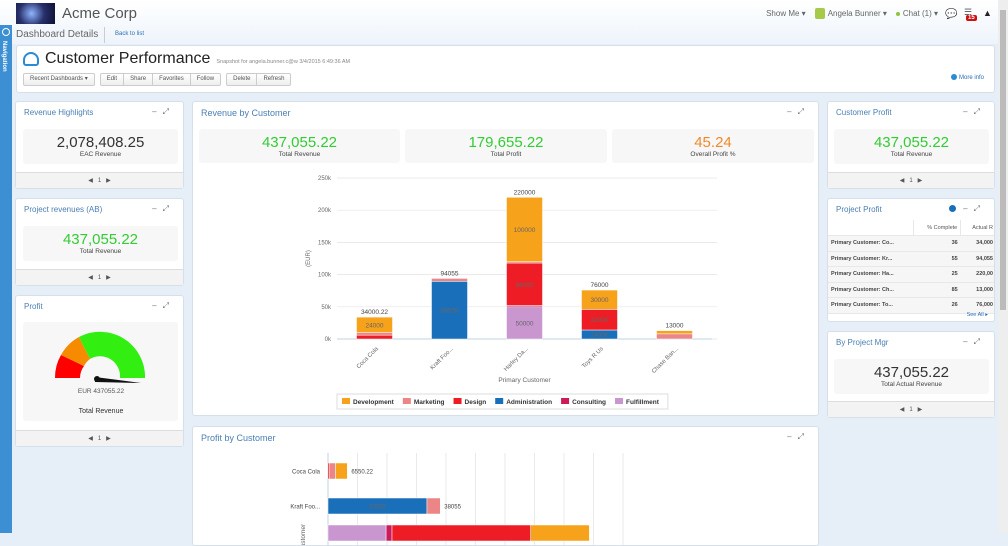 Image resolution: width=1008 pixels, height=546 pixels. I want to click on profit-gauge: EUR 437055.22 Total Revenue, so click(100, 373).